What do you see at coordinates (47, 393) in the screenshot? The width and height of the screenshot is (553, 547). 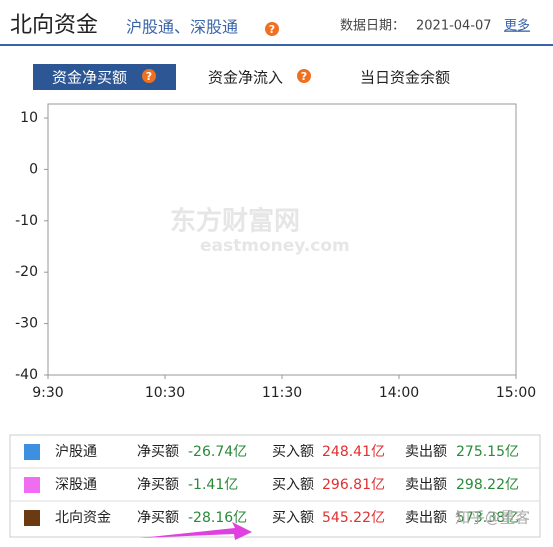 I see `x-tick-label: 9:30` at bounding box center [47, 393].